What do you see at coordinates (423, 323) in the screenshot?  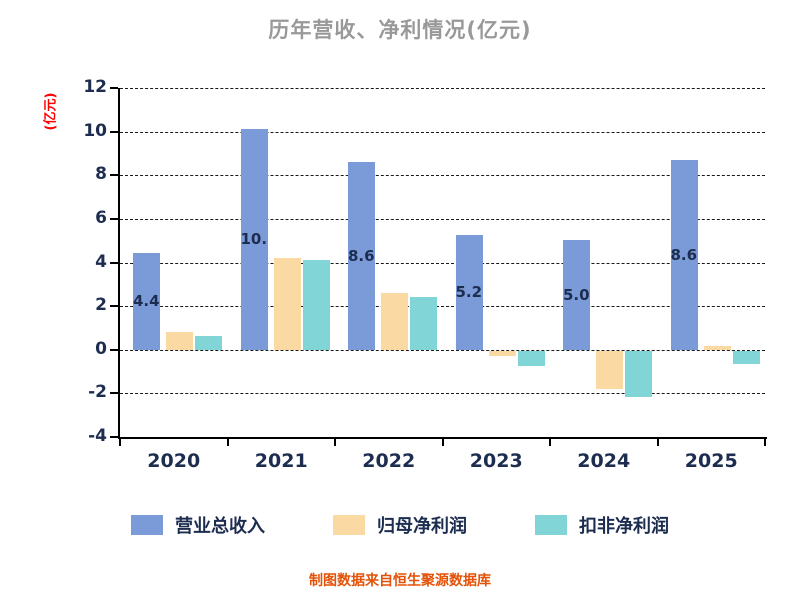 I see `bar-non-recurring-net-profit-2022` at bounding box center [423, 323].